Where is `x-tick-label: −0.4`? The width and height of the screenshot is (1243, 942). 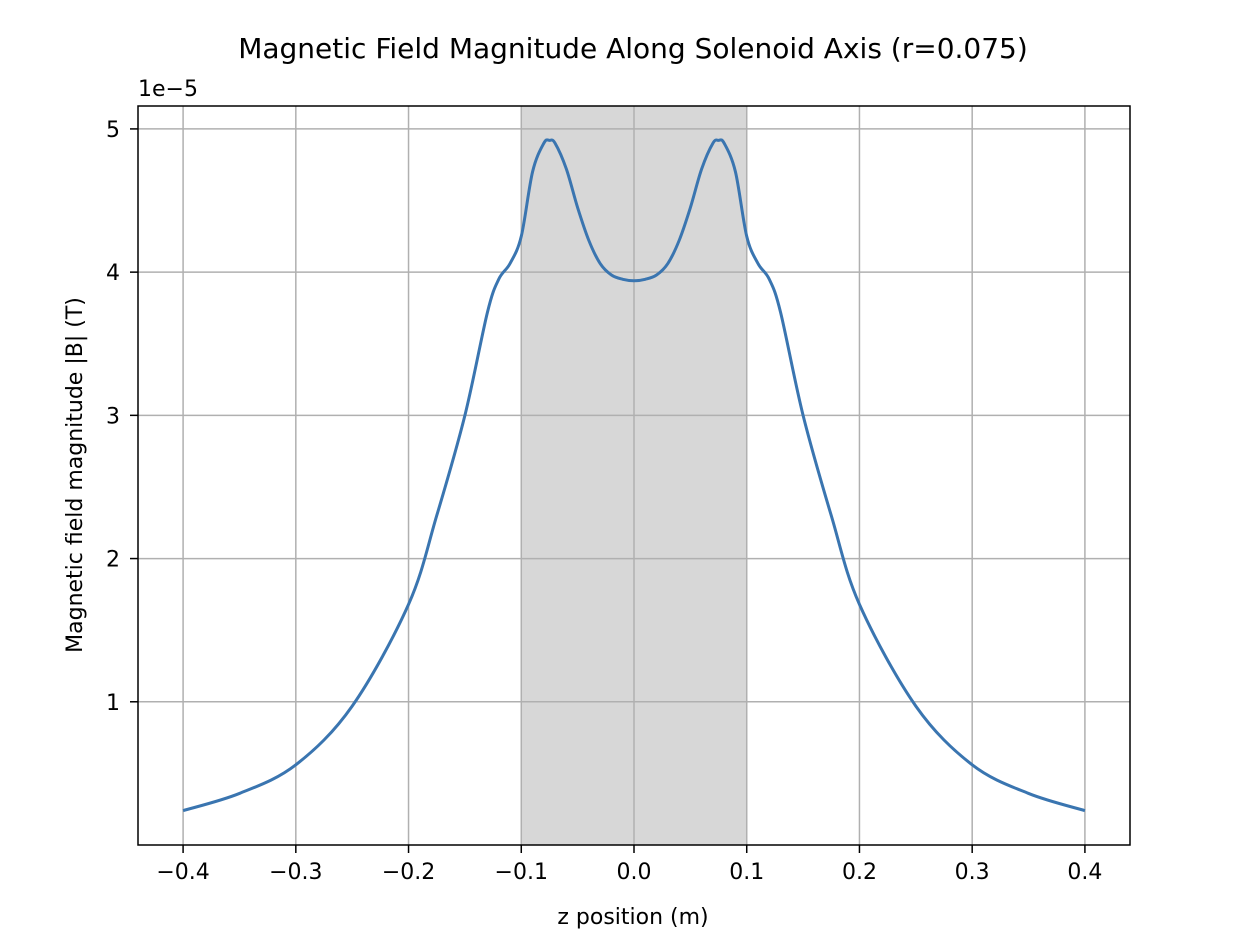 x-tick-label: −0.4 is located at coordinates (182, 872).